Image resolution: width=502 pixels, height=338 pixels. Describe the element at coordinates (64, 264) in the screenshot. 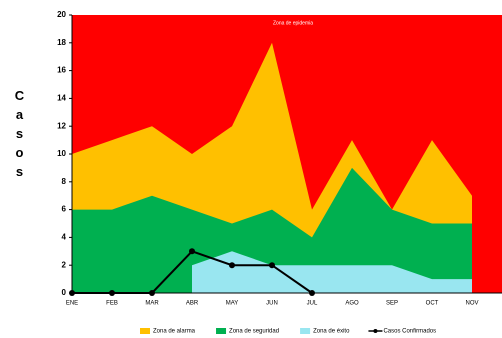

I see `y-tick-label: 2` at that location.